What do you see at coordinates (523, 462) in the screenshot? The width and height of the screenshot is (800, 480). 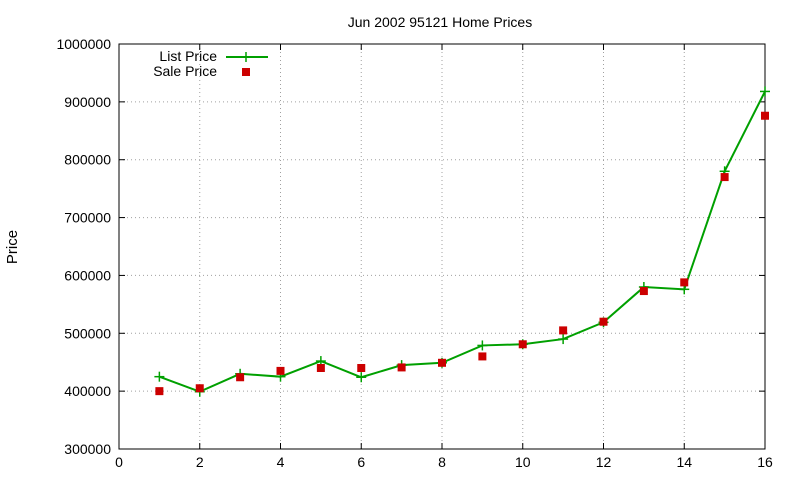 I see `x-tick-label: 10` at bounding box center [523, 462].